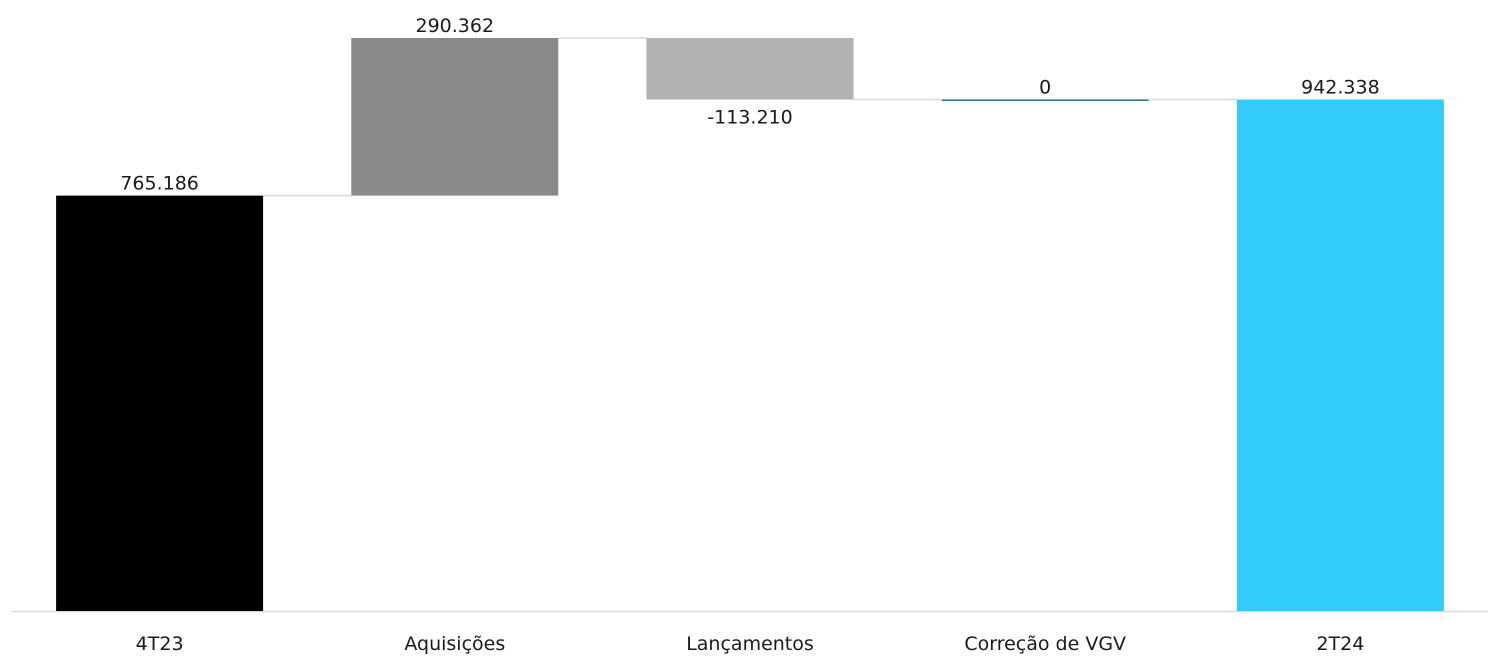 This screenshot has width=1498, height=662. Describe the element at coordinates (750, 644) in the screenshot. I see `category-label: Lançamentos` at that location.